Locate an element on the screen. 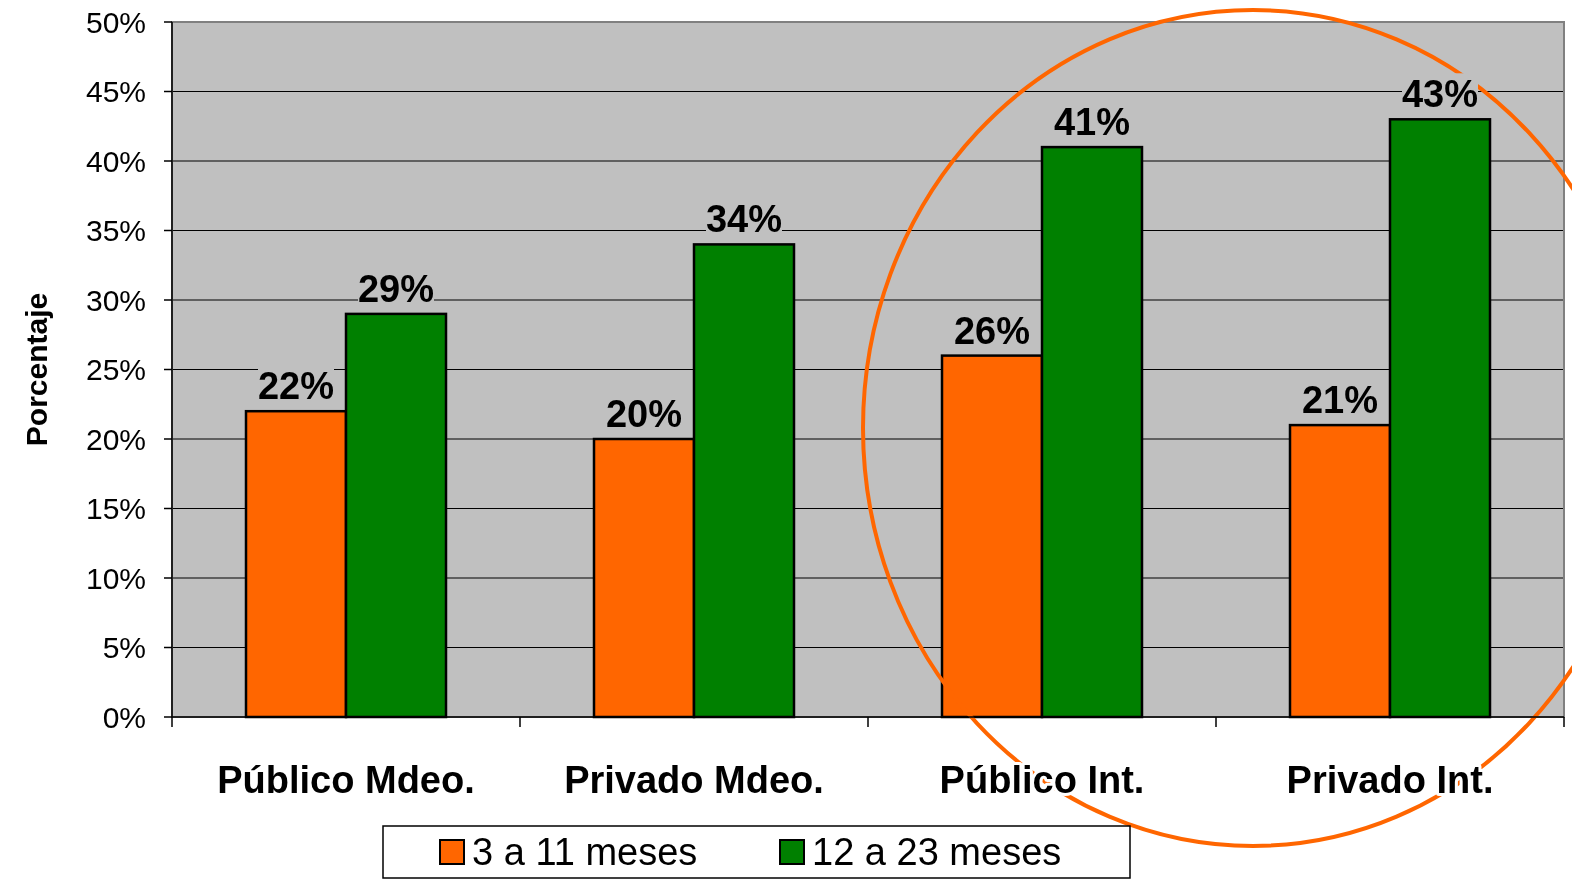  x-tick-label: Público Mdeo. is located at coordinates (346, 780).